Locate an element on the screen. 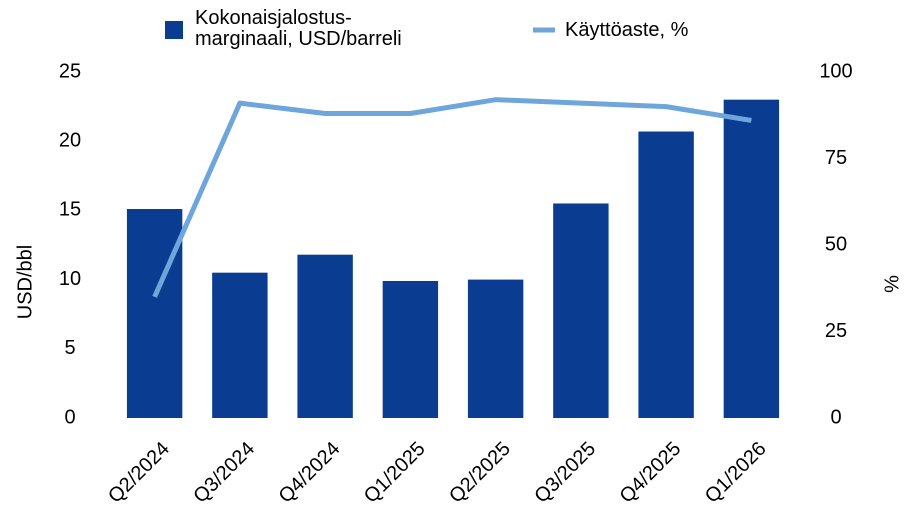  y-tick-label: 25 is located at coordinates (70, 71).